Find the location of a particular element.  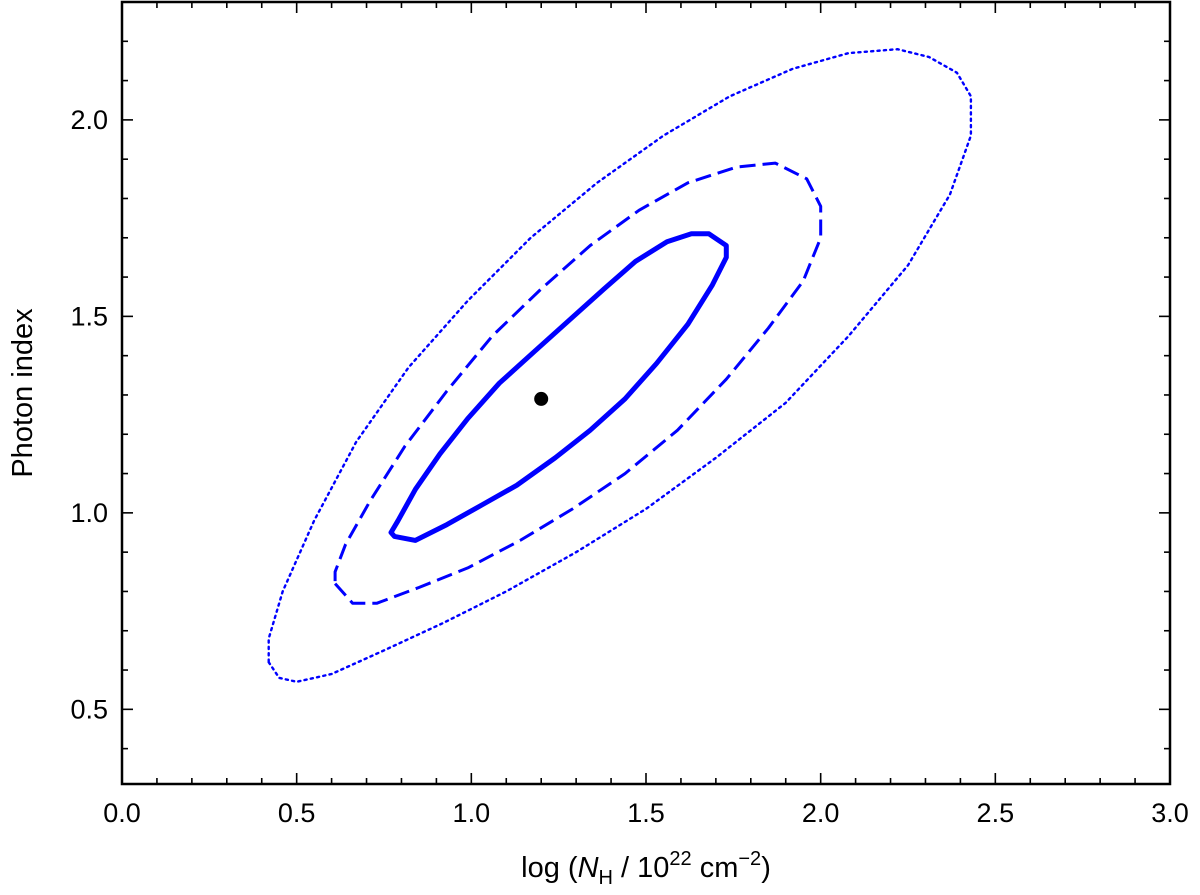

y-axis-label: Photon index is located at coordinates (23, 393).